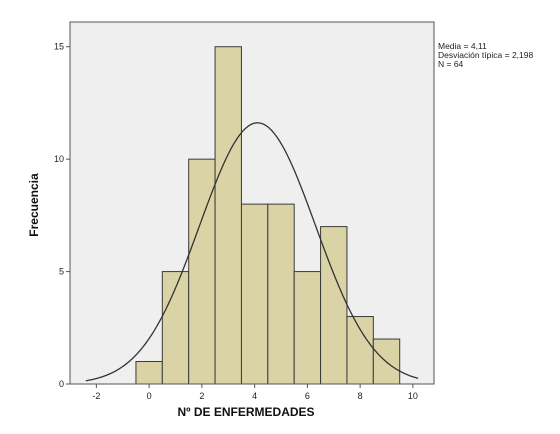 The height and width of the screenshot is (434, 560). Describe the element at coordinates (254, 396) in the screenshot. I see `x-tick-label: 4` at that location.